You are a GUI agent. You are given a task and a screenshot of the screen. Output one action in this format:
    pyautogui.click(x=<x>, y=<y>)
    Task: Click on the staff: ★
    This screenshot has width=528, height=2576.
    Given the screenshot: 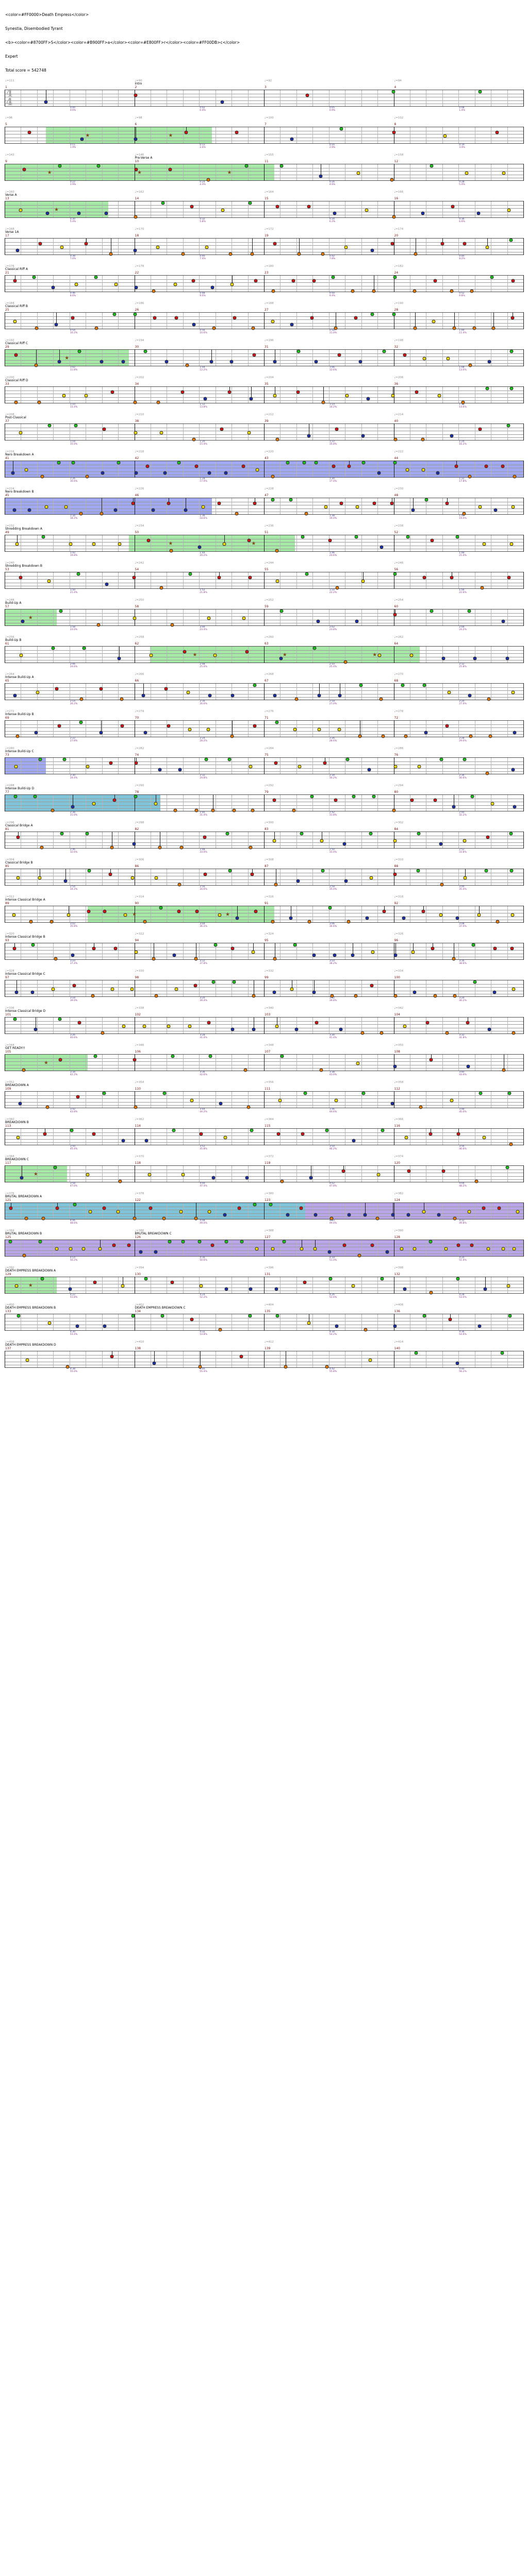 What is the action you would take?
    pyautogui.click(x=264, y=618)
    